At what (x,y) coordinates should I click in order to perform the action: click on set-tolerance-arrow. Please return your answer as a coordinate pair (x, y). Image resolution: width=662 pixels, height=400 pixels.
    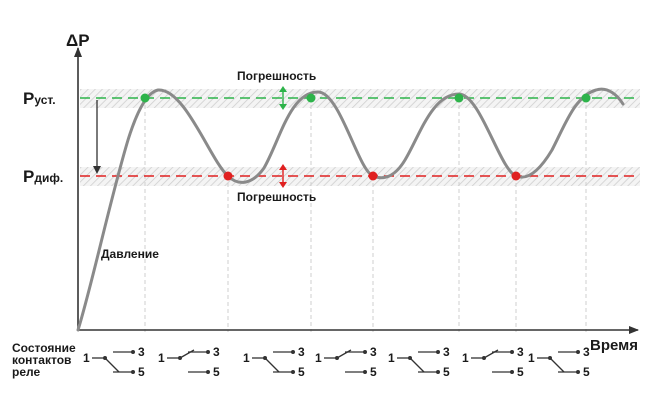
    Looking at the image, I should click on (283, 98).